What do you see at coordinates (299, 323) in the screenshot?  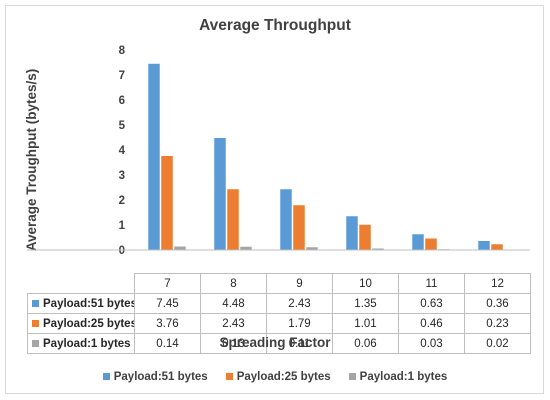 I see `data-label: 1.79` at bounding box center [299, 323].